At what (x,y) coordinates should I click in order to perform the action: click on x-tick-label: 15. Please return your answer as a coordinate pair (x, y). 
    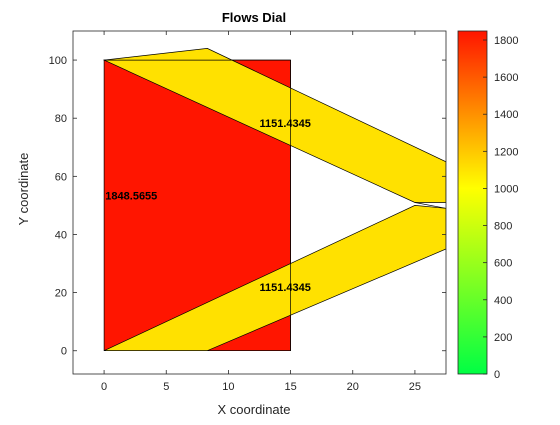
    Looking at the image, I should click on (290, 387).